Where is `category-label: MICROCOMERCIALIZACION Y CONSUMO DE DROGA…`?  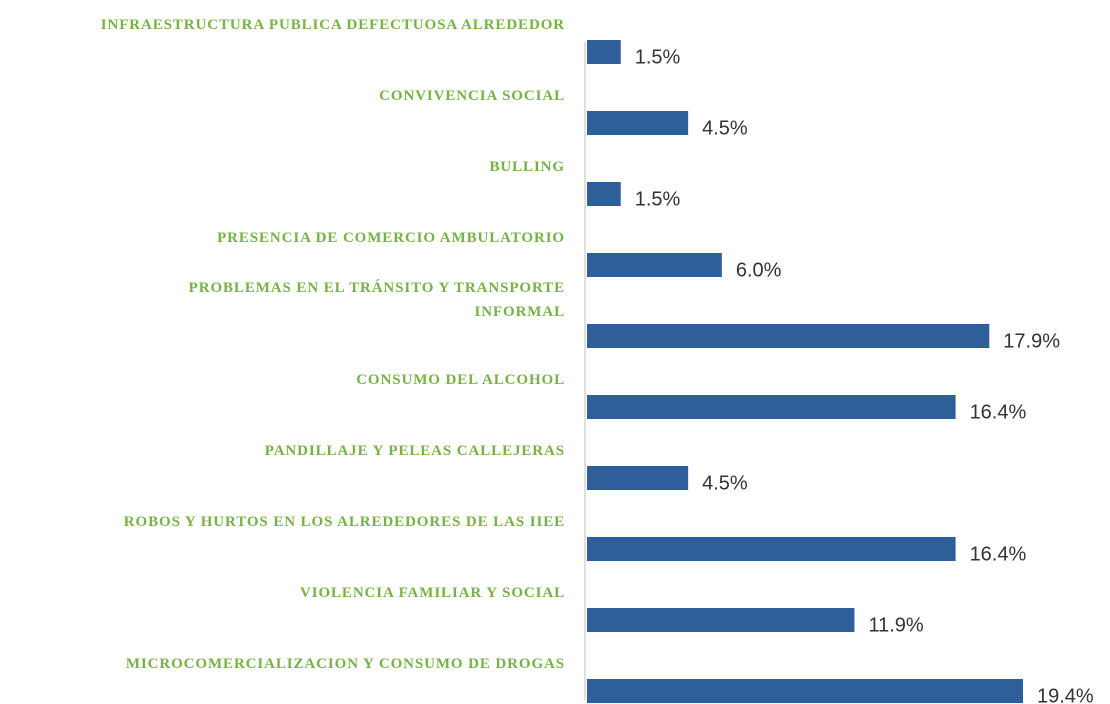 category-label: MICROCOMERCIALIZACION Y CONSUMO DE DROGA… is located at coordinates (345, 664).